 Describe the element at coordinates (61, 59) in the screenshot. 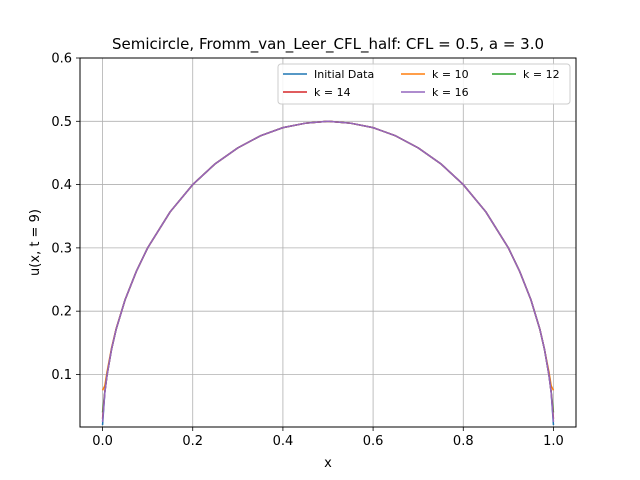

I see `y-tick-label: 0.6` at that location.